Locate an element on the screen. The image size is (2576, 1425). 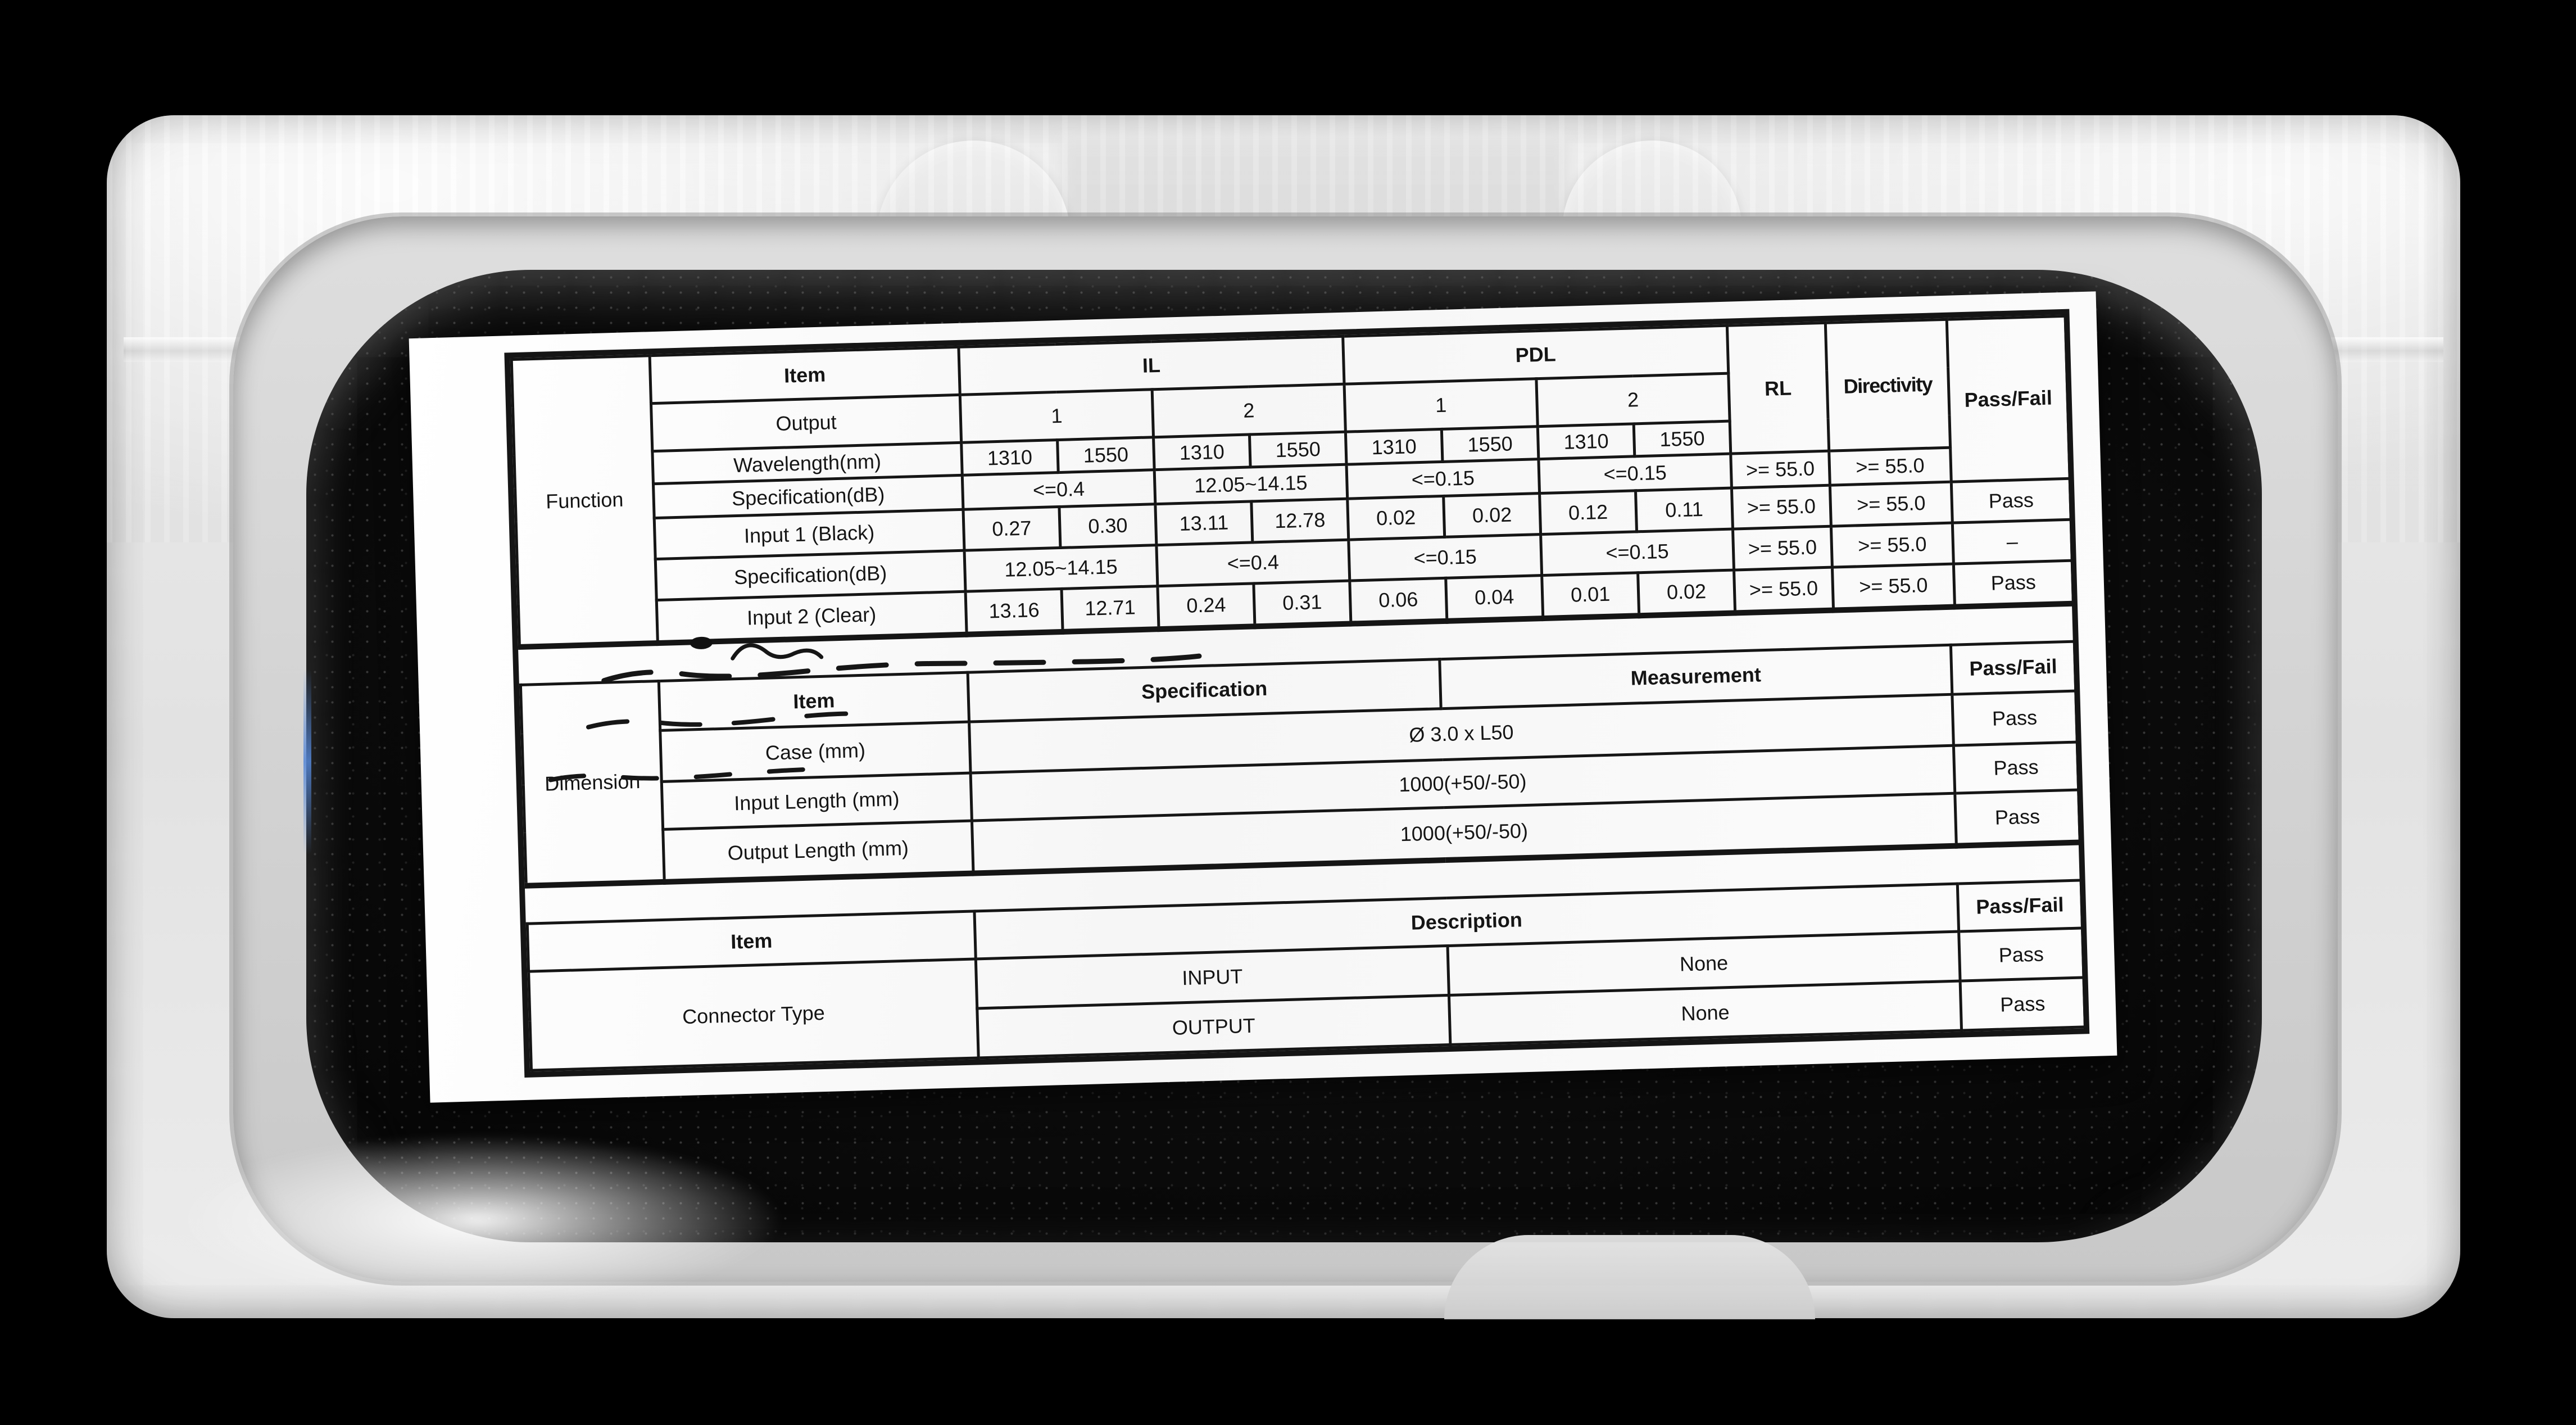
pdl-output-2: 2 is located at coordinates (1633, 400).